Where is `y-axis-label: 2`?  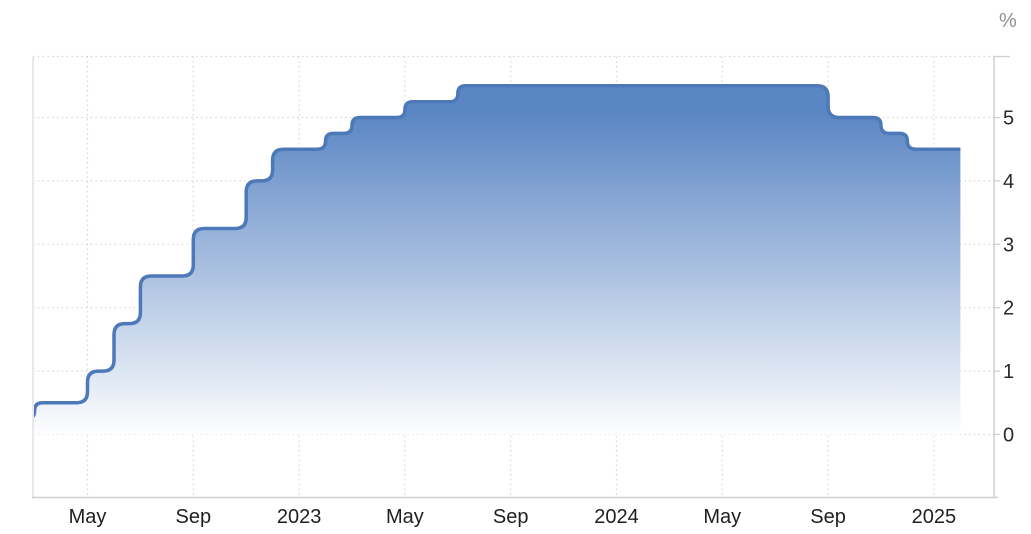
y-axis-label: 2 is located at coordinates (1008, 309).